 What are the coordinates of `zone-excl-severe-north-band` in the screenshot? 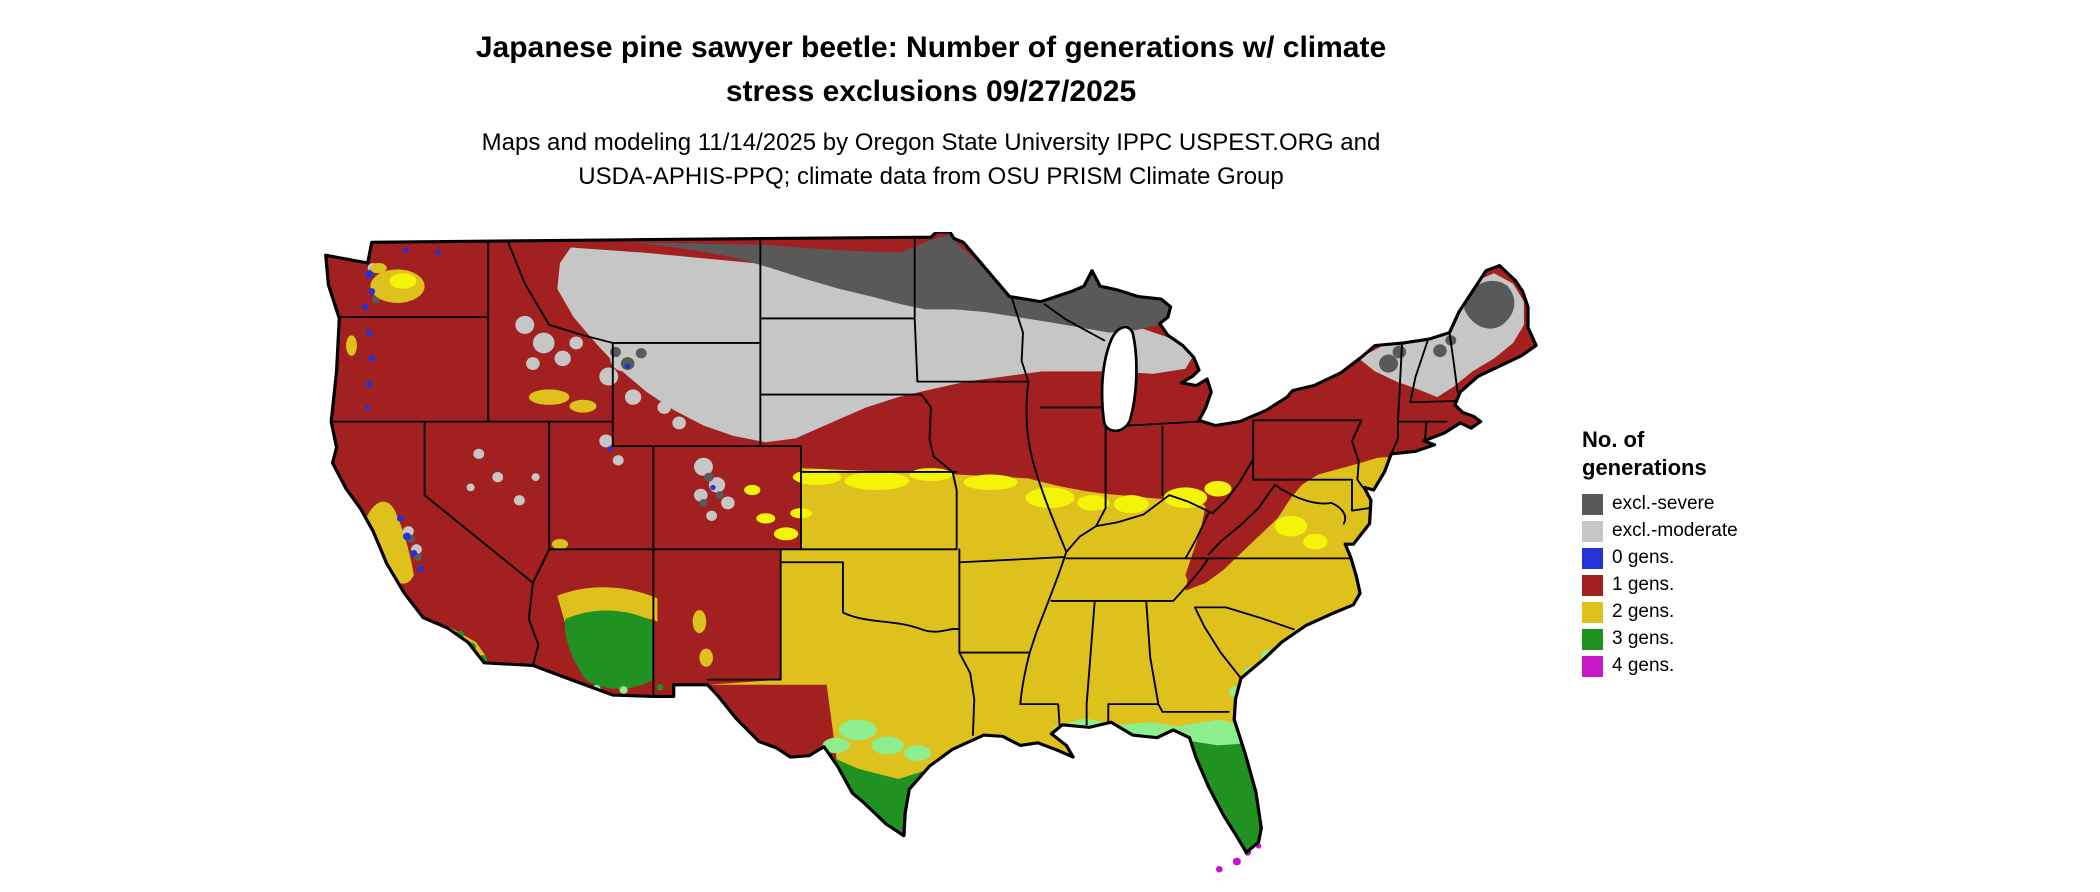 It's located at (902, 283).